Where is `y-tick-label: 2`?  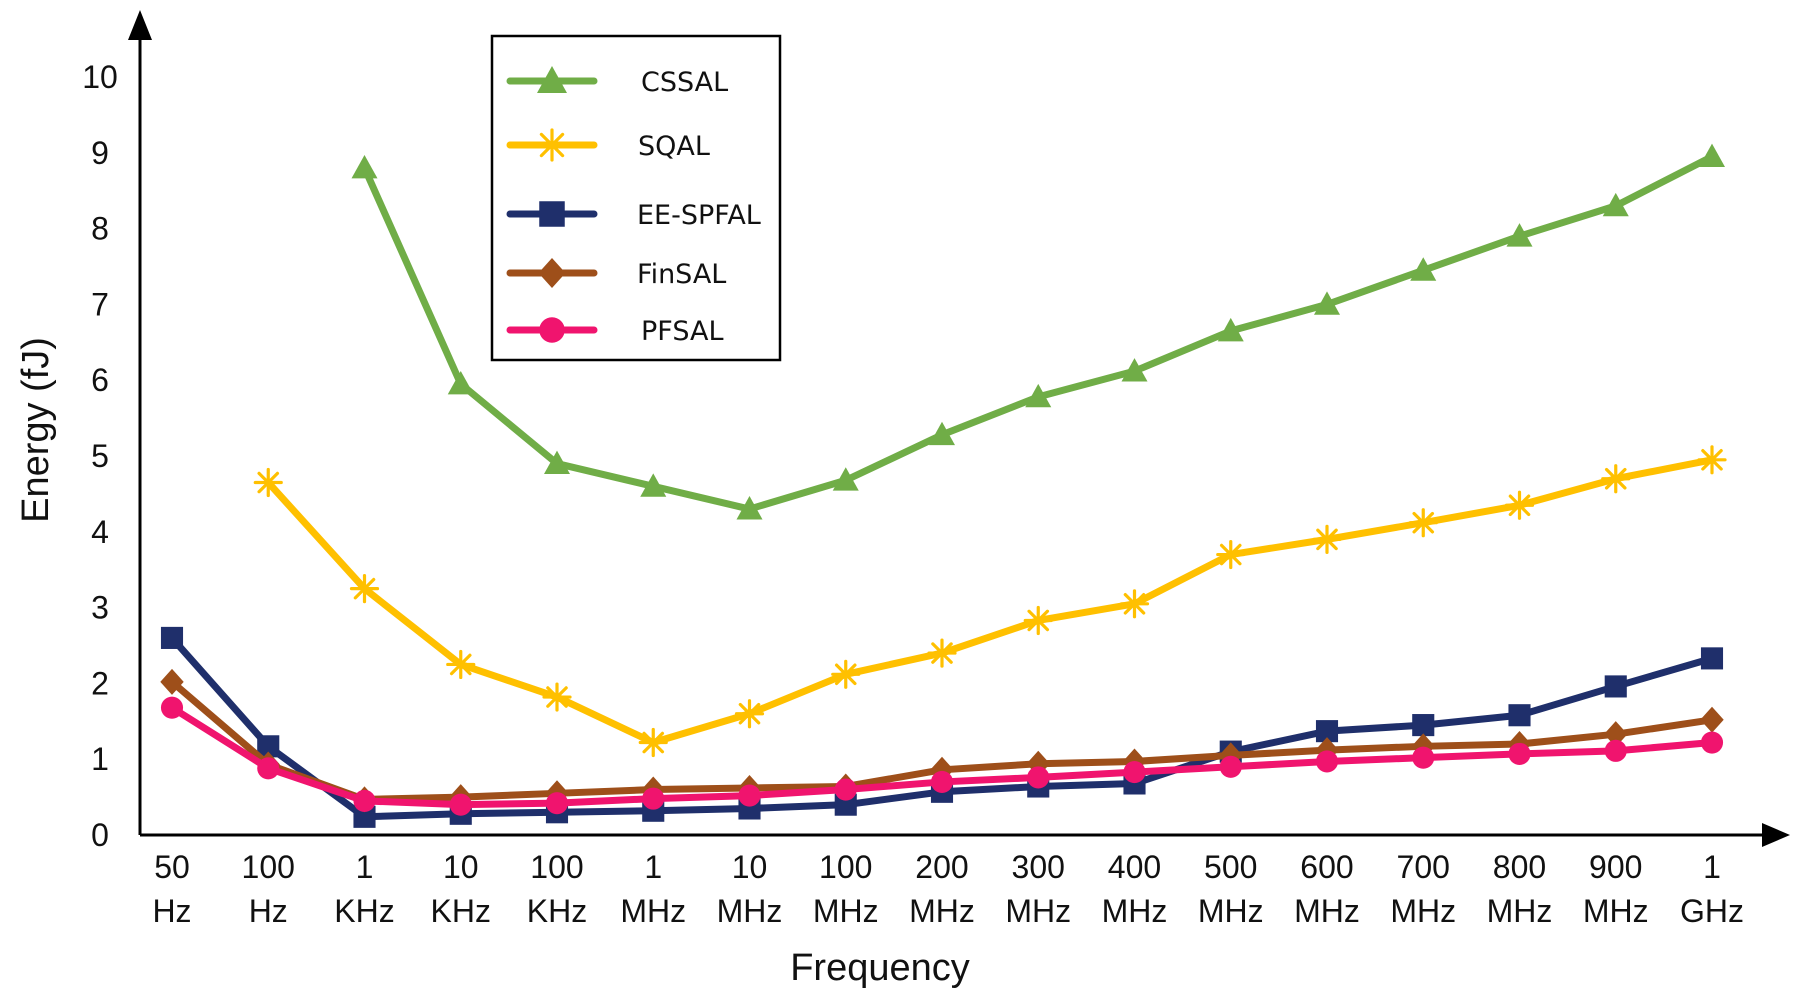
y-tick-label: 2 is located at coordinates (100, 683).